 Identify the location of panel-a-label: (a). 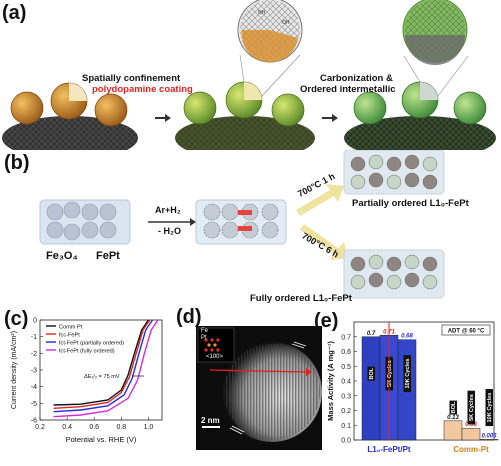
(14, 13).